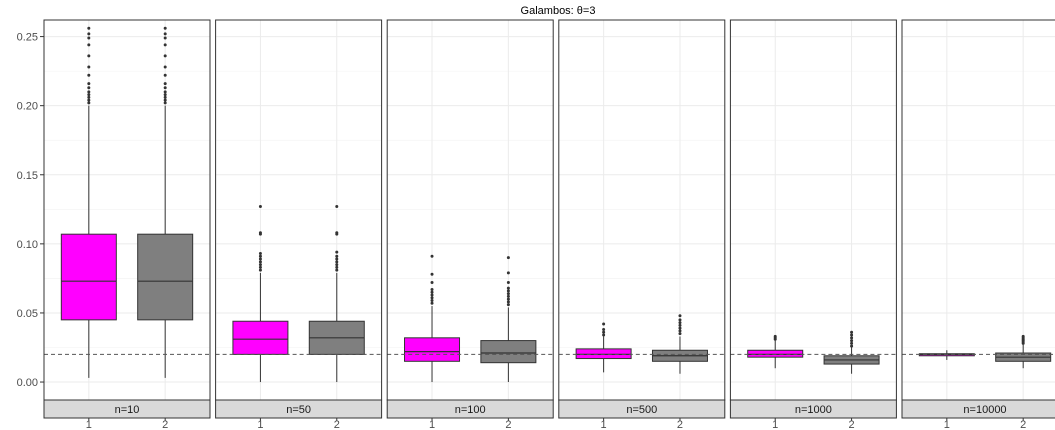 The image size is (1055, 430). I want to click on y-tick-label: 0.20, so click(27, 107).